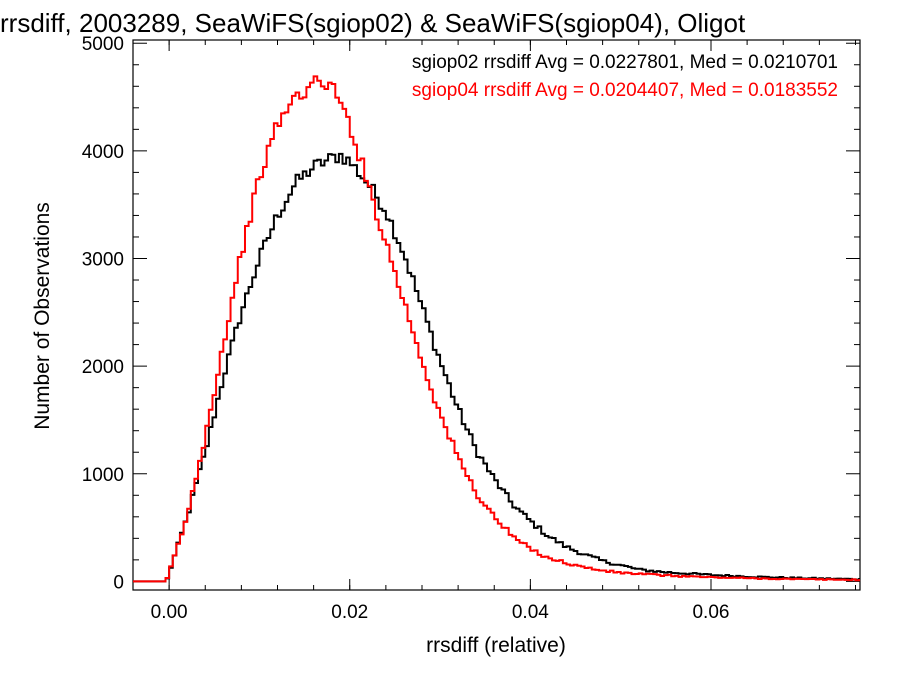 This screenshot has height=675, width=900. What do you see at coordinates (103, 367) in the screenshot?
I see `y-tick-label: 2000` at bounding box center [103, 367].